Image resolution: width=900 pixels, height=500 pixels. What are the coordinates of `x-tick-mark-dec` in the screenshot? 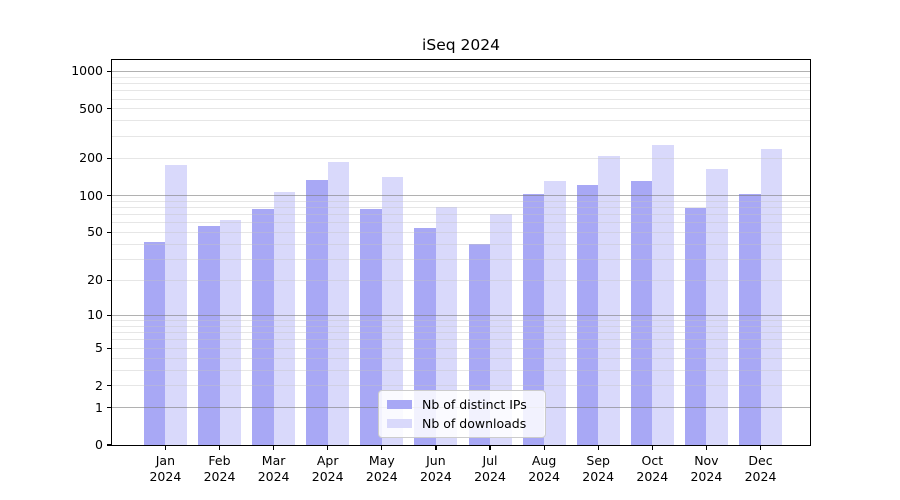 It's located at (760, 447).